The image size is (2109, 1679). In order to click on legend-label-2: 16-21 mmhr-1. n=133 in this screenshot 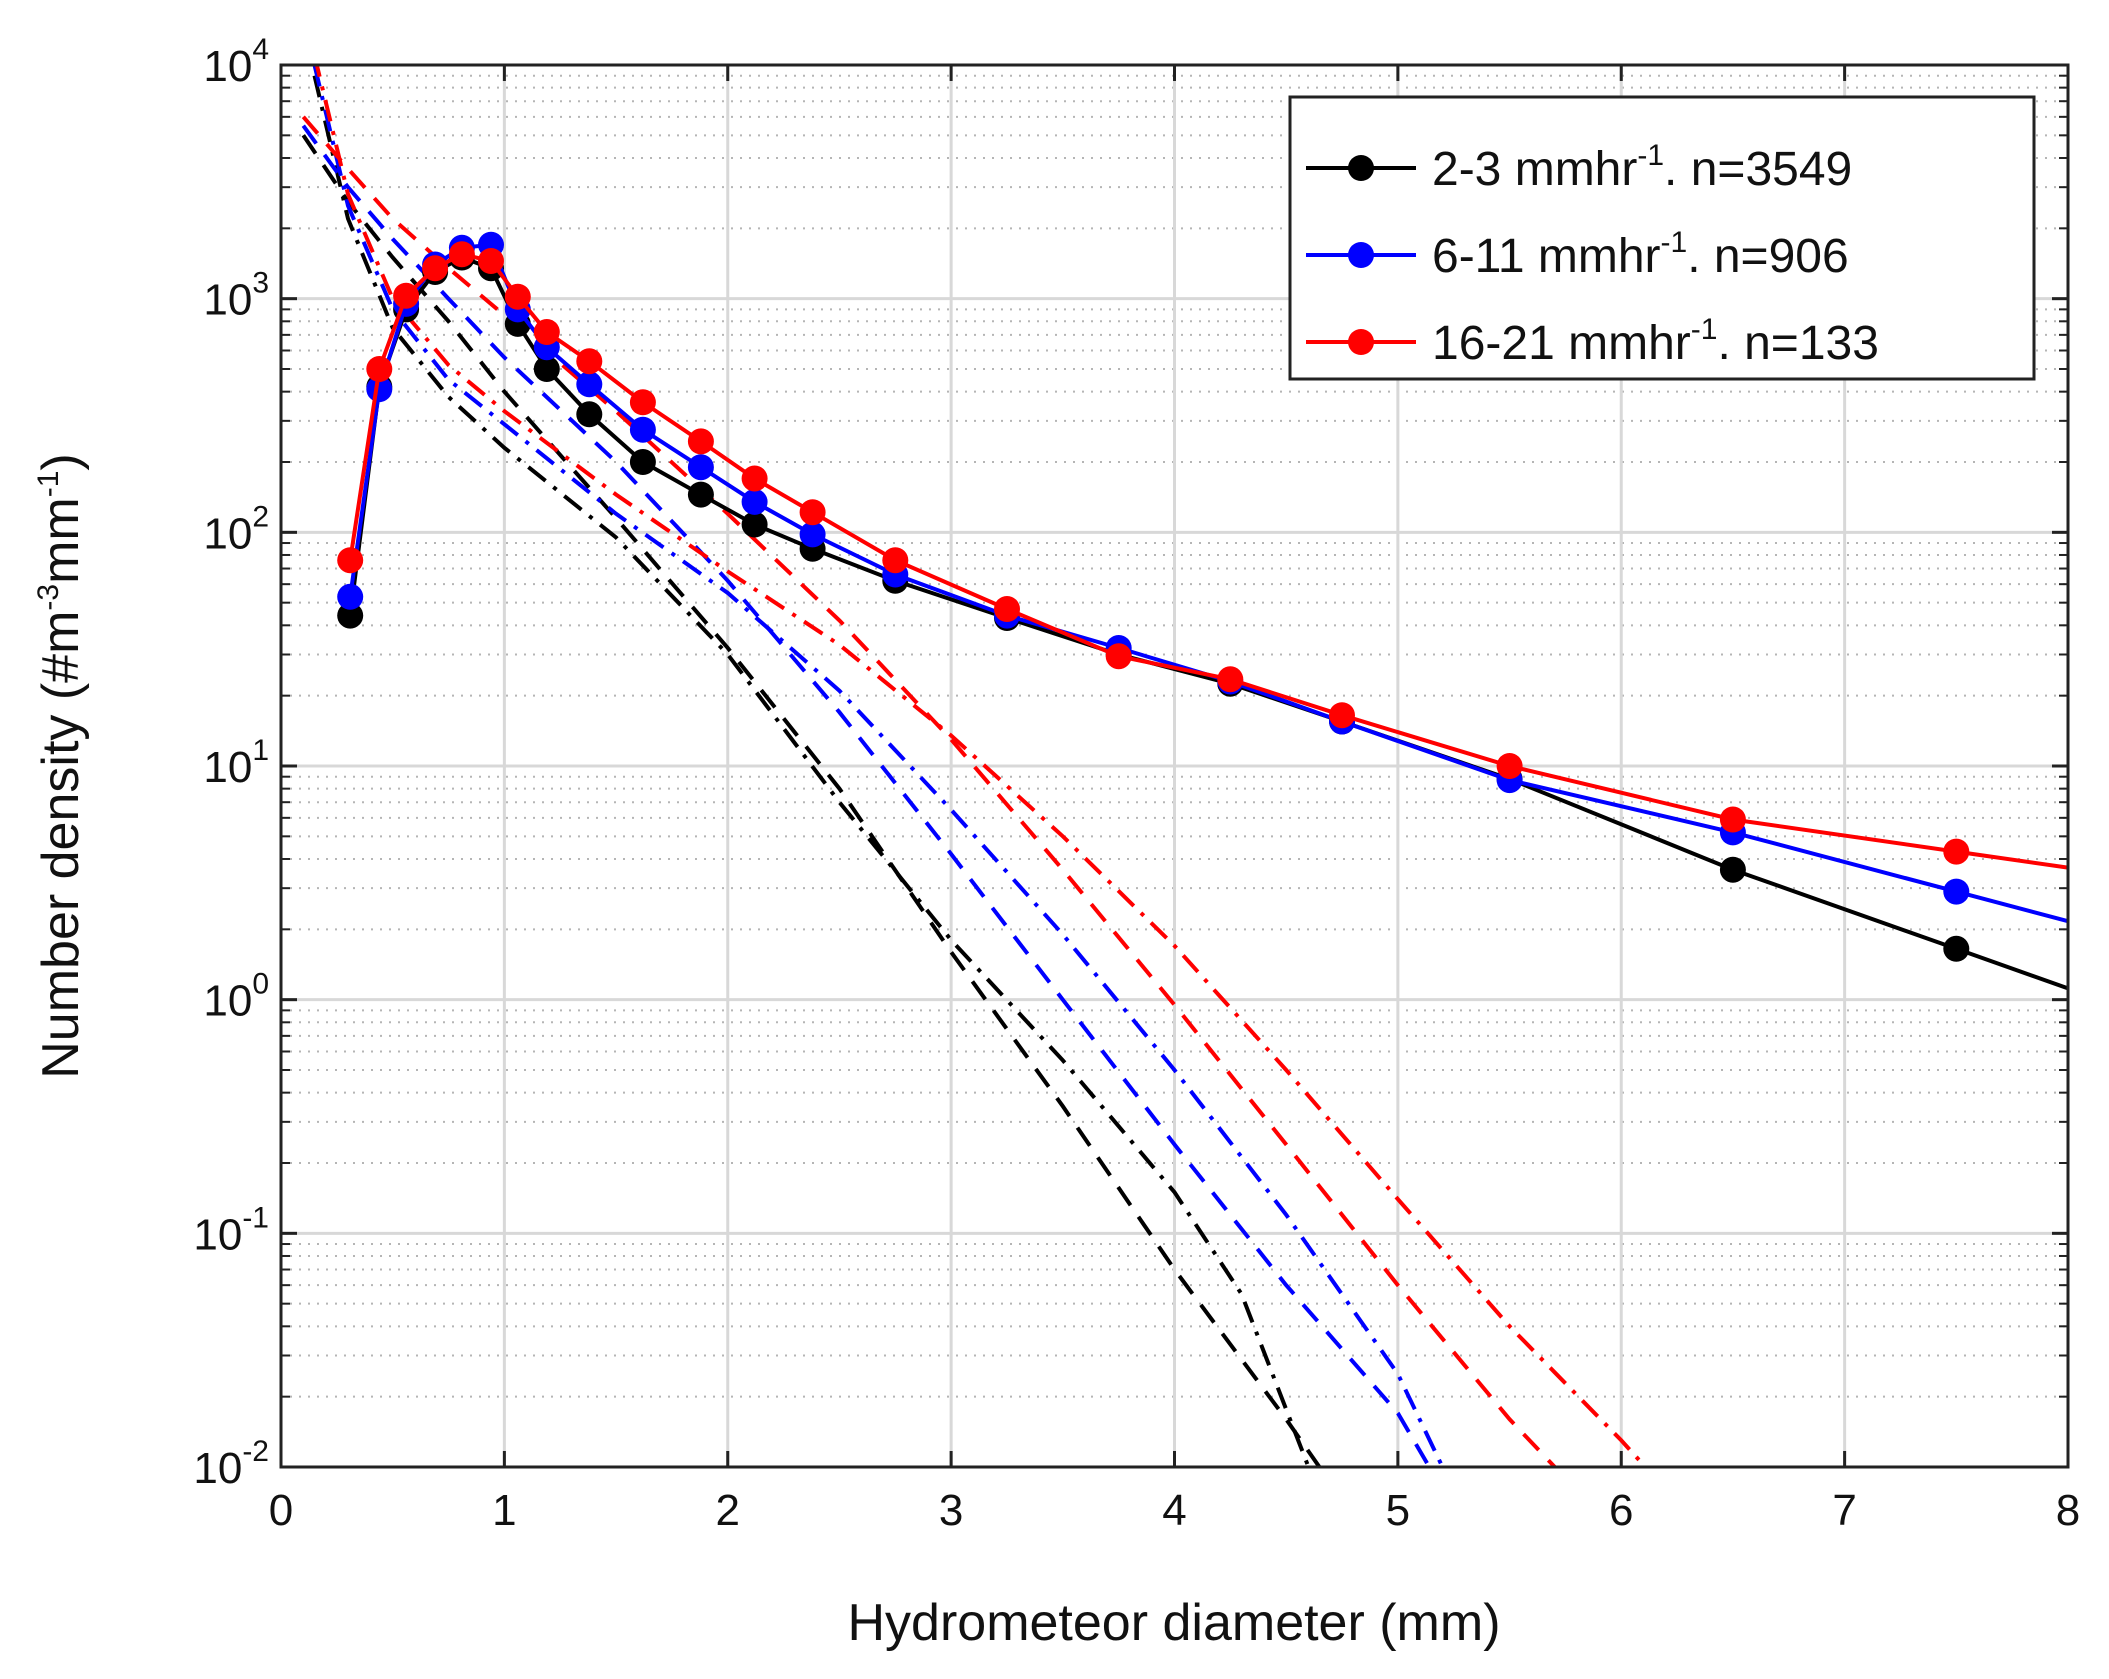, I will do `click(1655, 341)`.